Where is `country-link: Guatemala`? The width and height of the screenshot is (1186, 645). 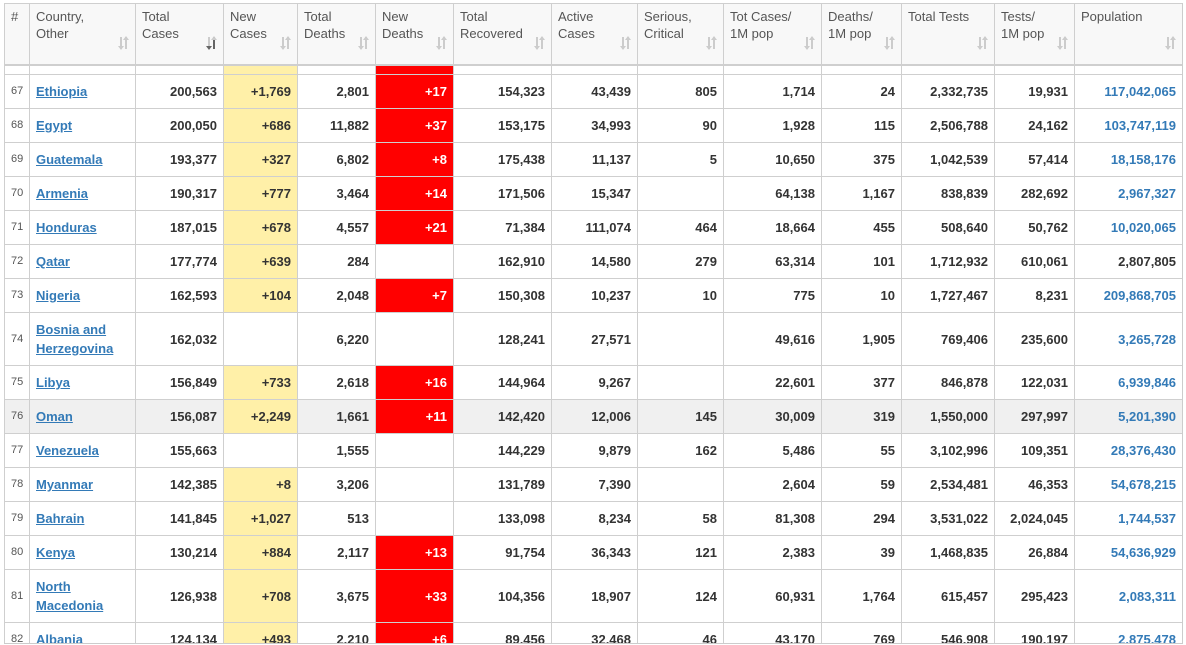 country-link: Guatemala is located at coordinates (69, 159).